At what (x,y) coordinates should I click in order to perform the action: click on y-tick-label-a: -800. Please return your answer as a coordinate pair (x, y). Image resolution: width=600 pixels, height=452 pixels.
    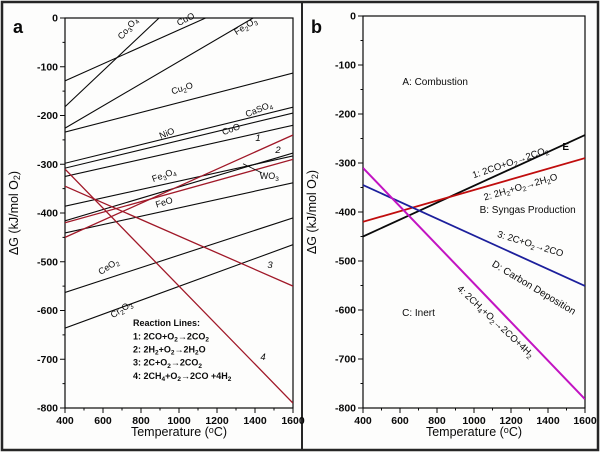
    Looking at the image, I should click on (47, 409).